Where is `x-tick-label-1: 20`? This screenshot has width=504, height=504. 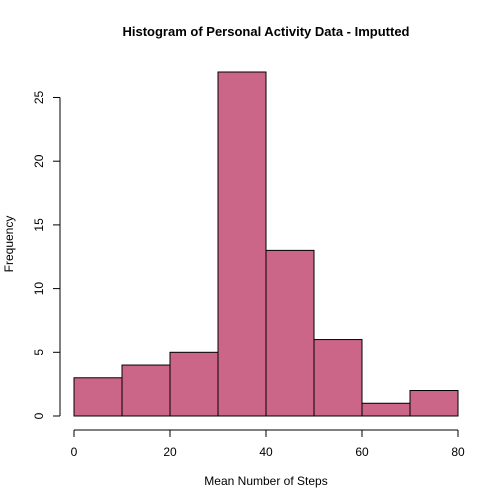 x-tick-label-1: 20 is located at coordinates (170, 452).